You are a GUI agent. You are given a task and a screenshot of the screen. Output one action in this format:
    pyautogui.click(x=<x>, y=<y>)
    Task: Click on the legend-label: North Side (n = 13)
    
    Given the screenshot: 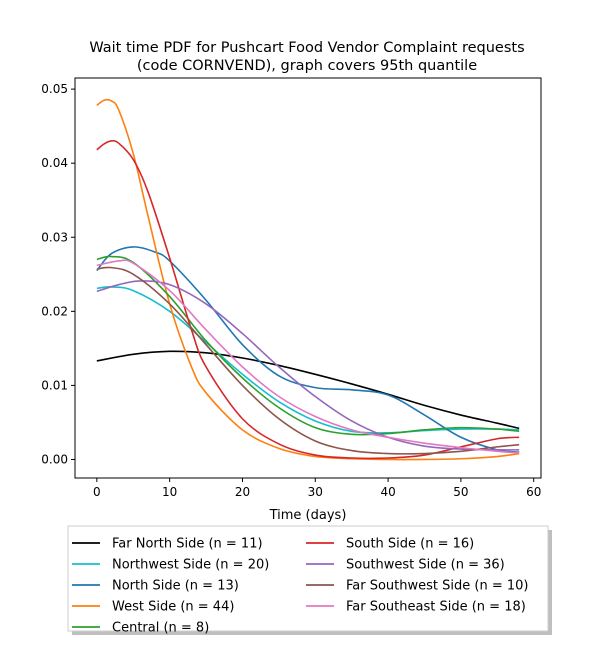 What is the action you would take?
    pyautogui.click(x=175, y=586)
    